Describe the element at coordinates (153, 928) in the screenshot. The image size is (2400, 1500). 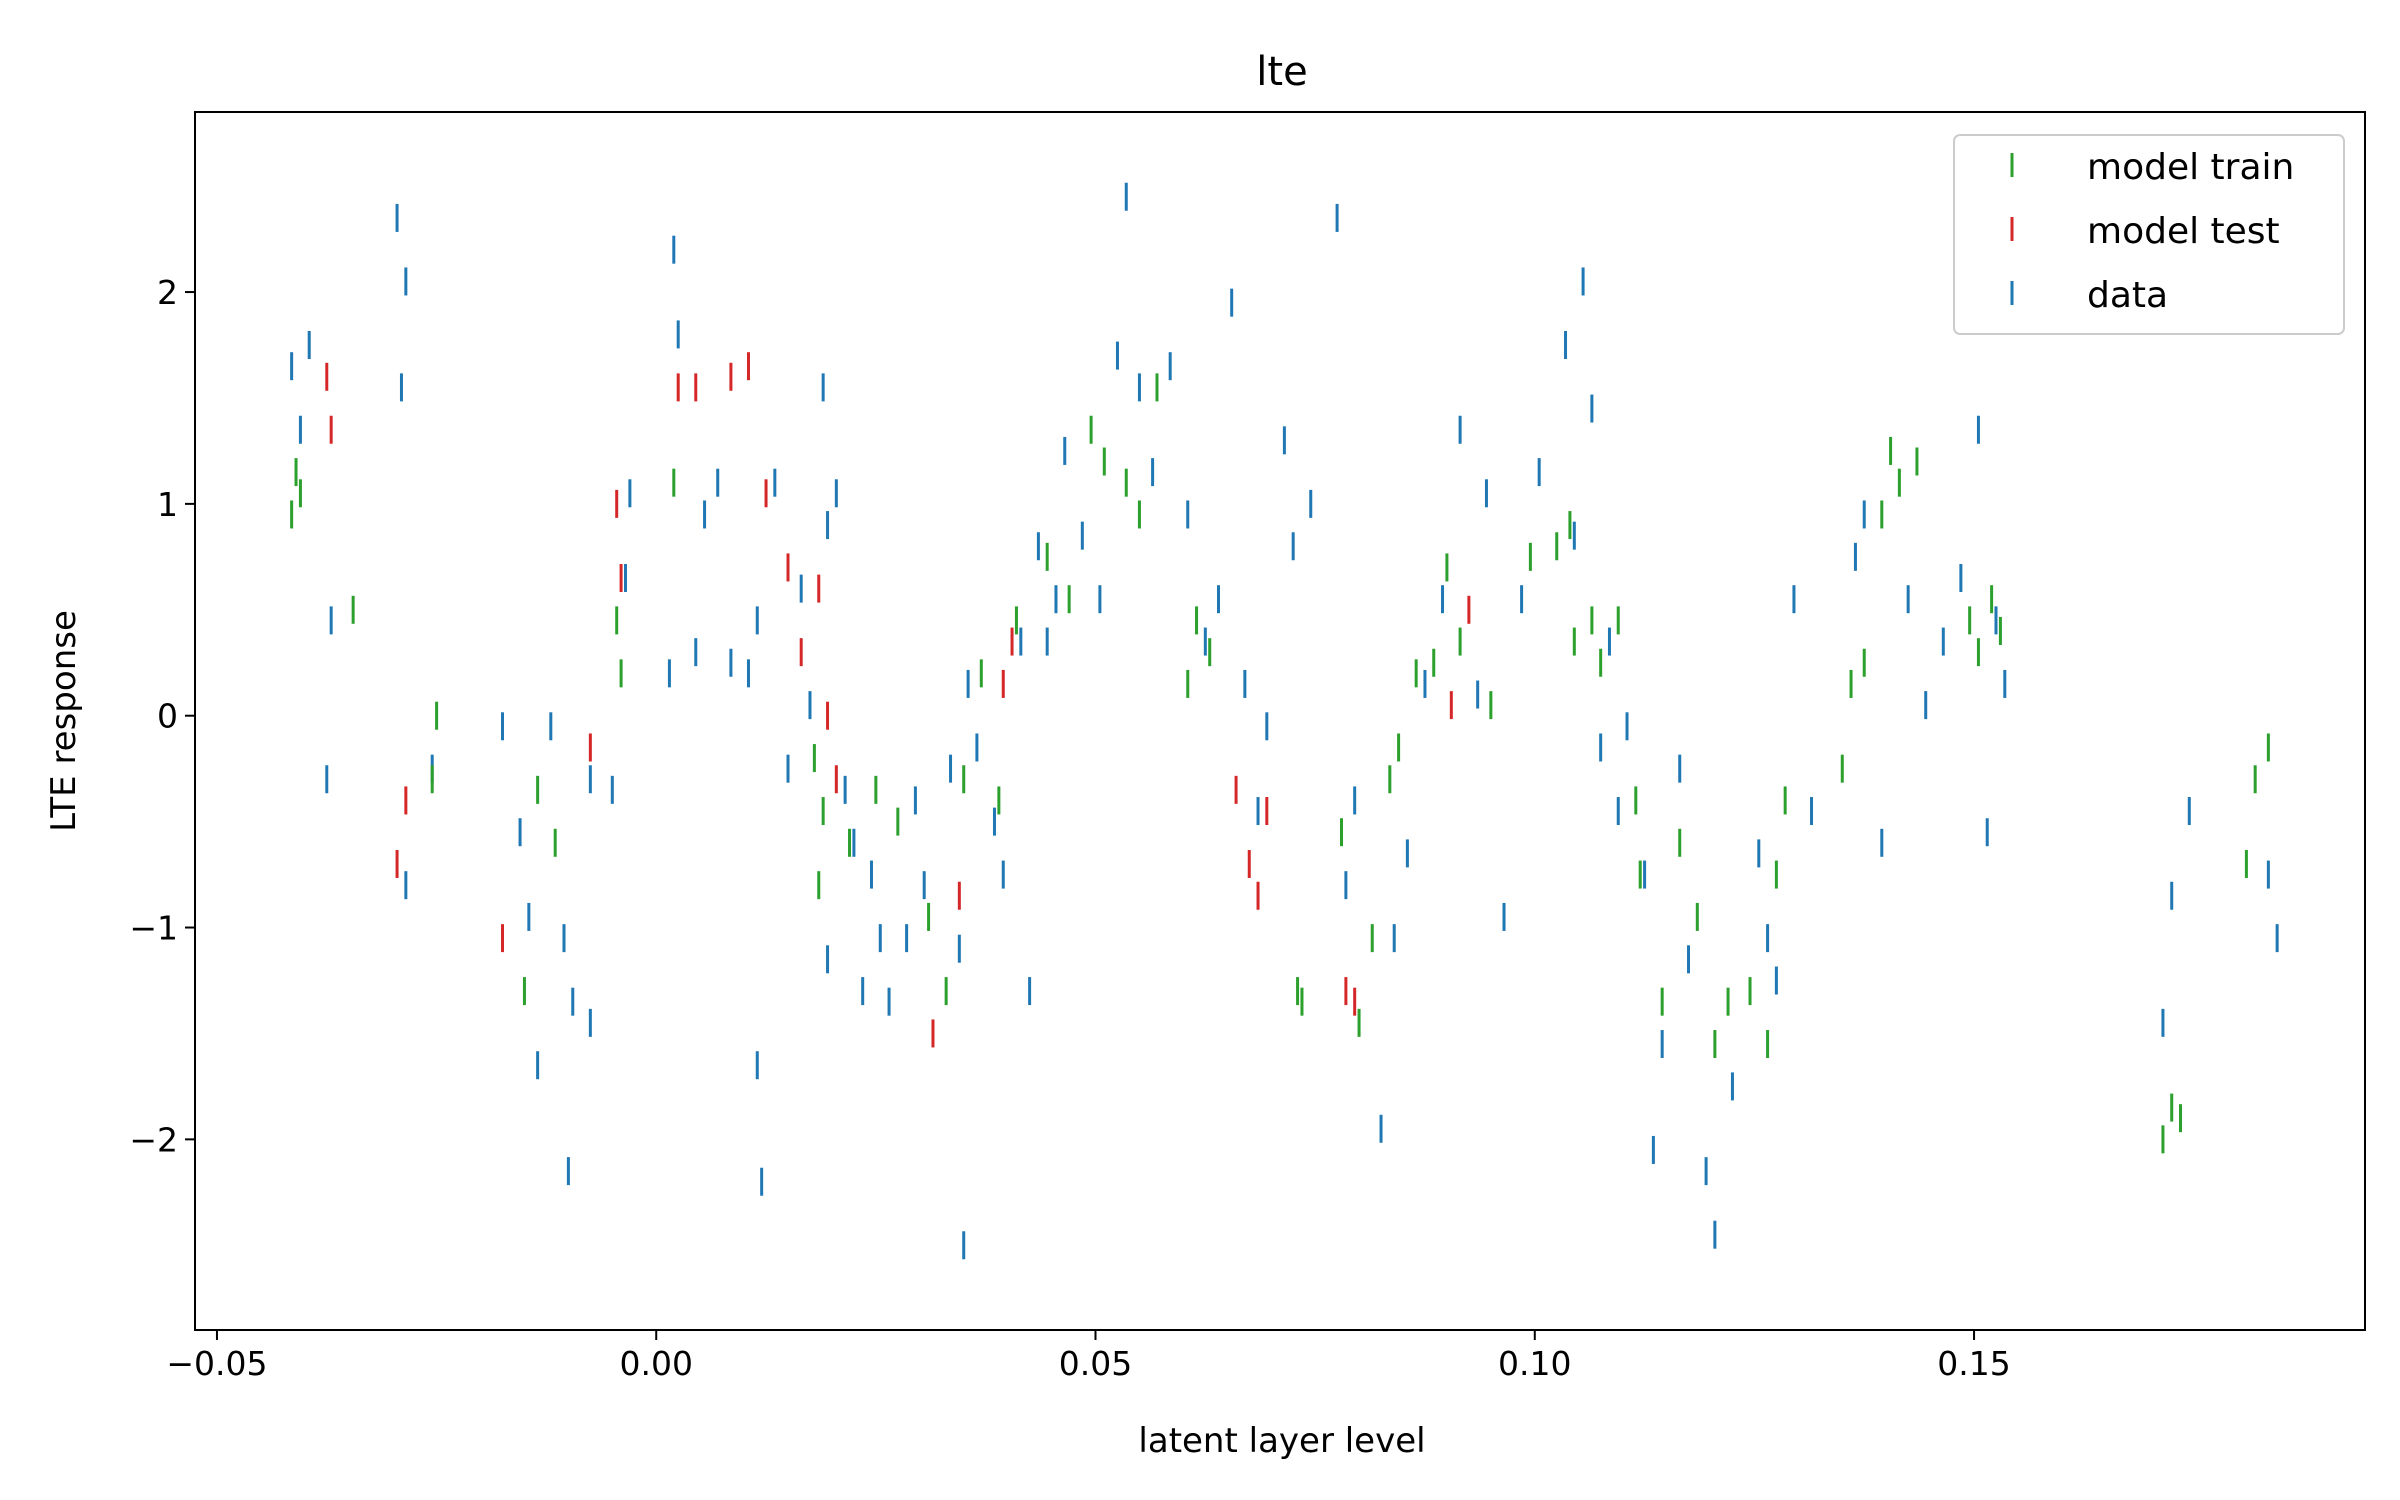
I see `y-tick-label: −1` at that location.